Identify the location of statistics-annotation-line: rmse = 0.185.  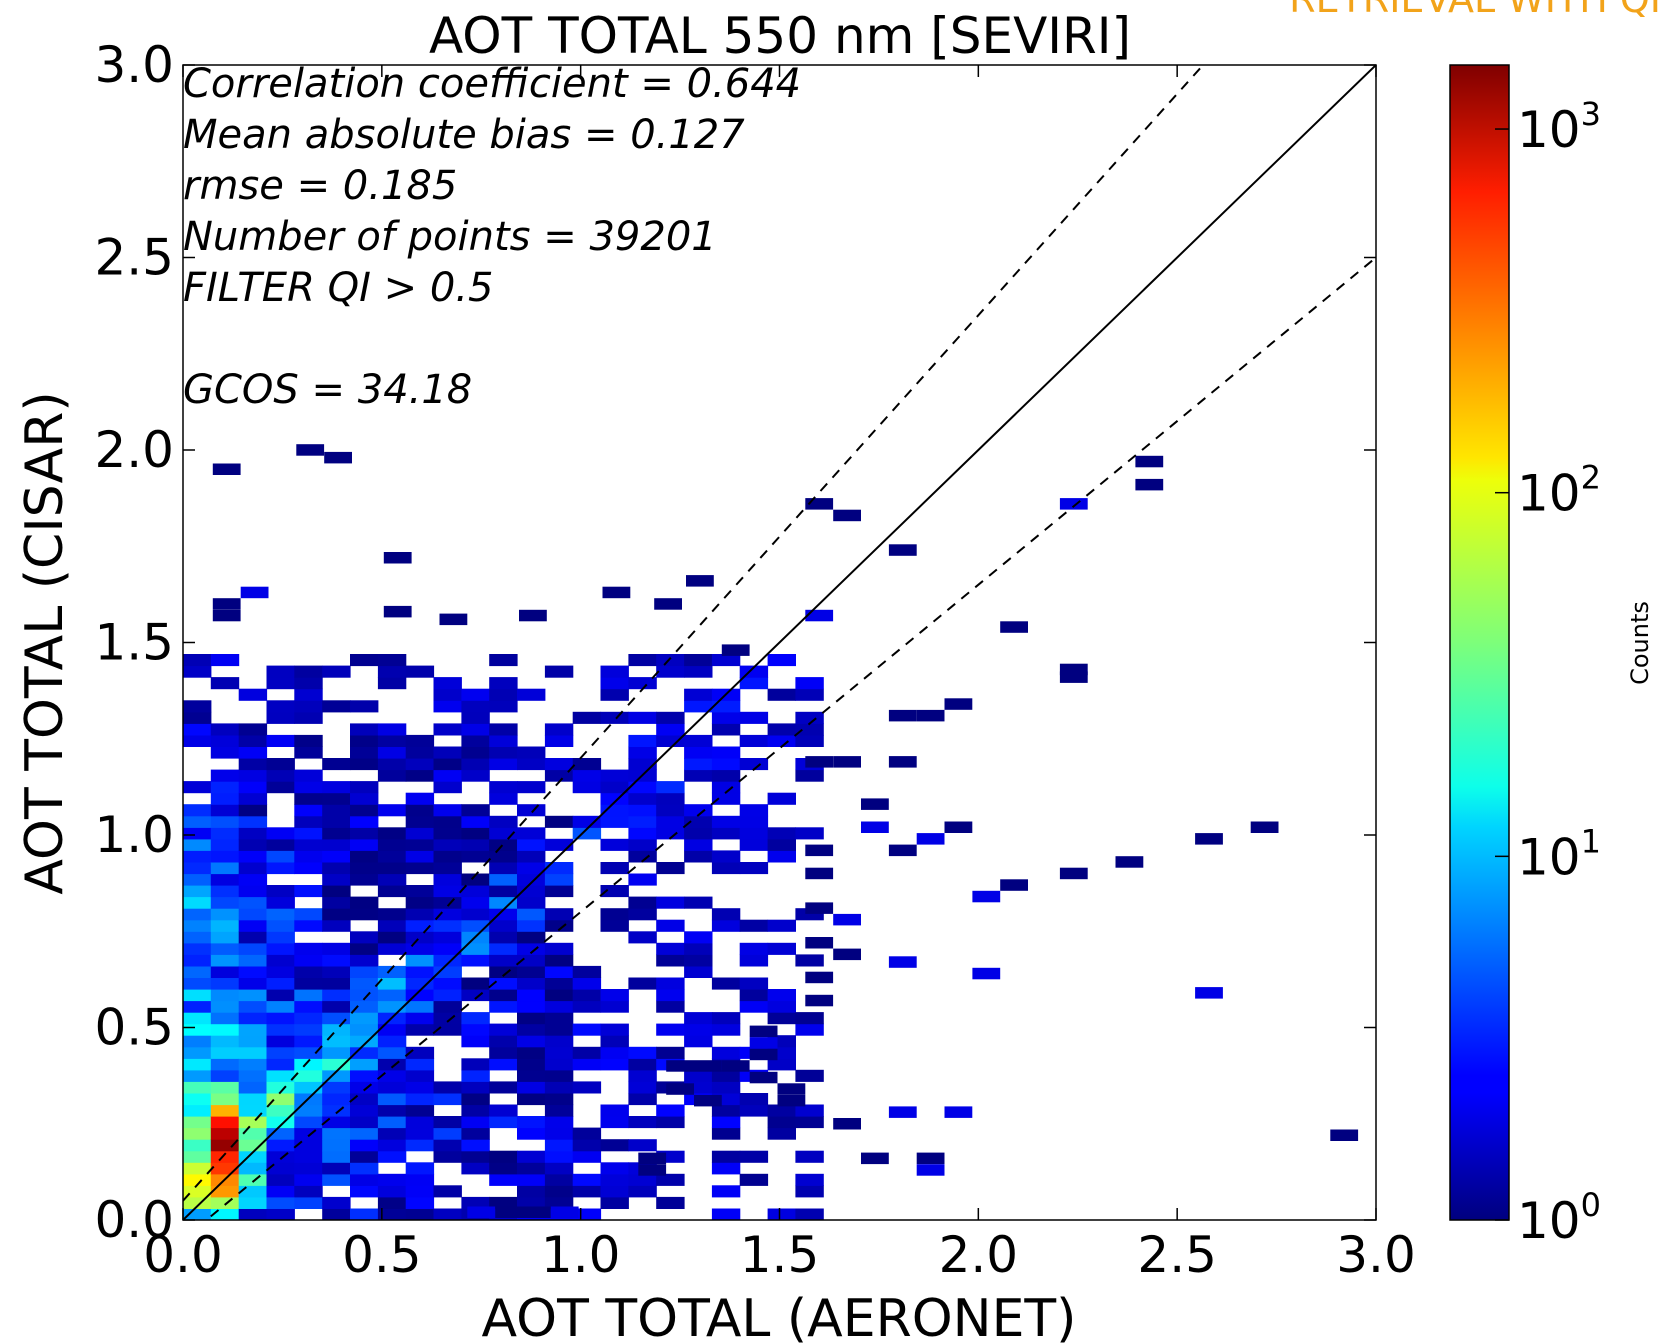
(320, 186).